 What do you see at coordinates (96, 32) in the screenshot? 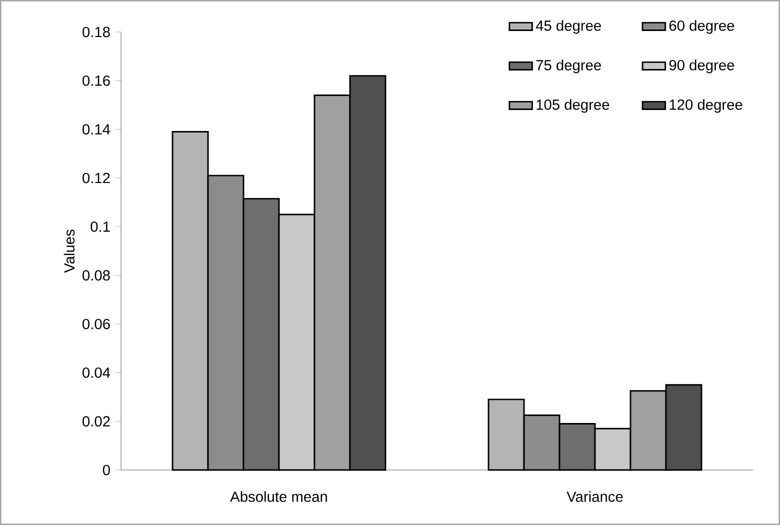
I see `y-tick-label: 0.18` at bounding box center [96, 32].